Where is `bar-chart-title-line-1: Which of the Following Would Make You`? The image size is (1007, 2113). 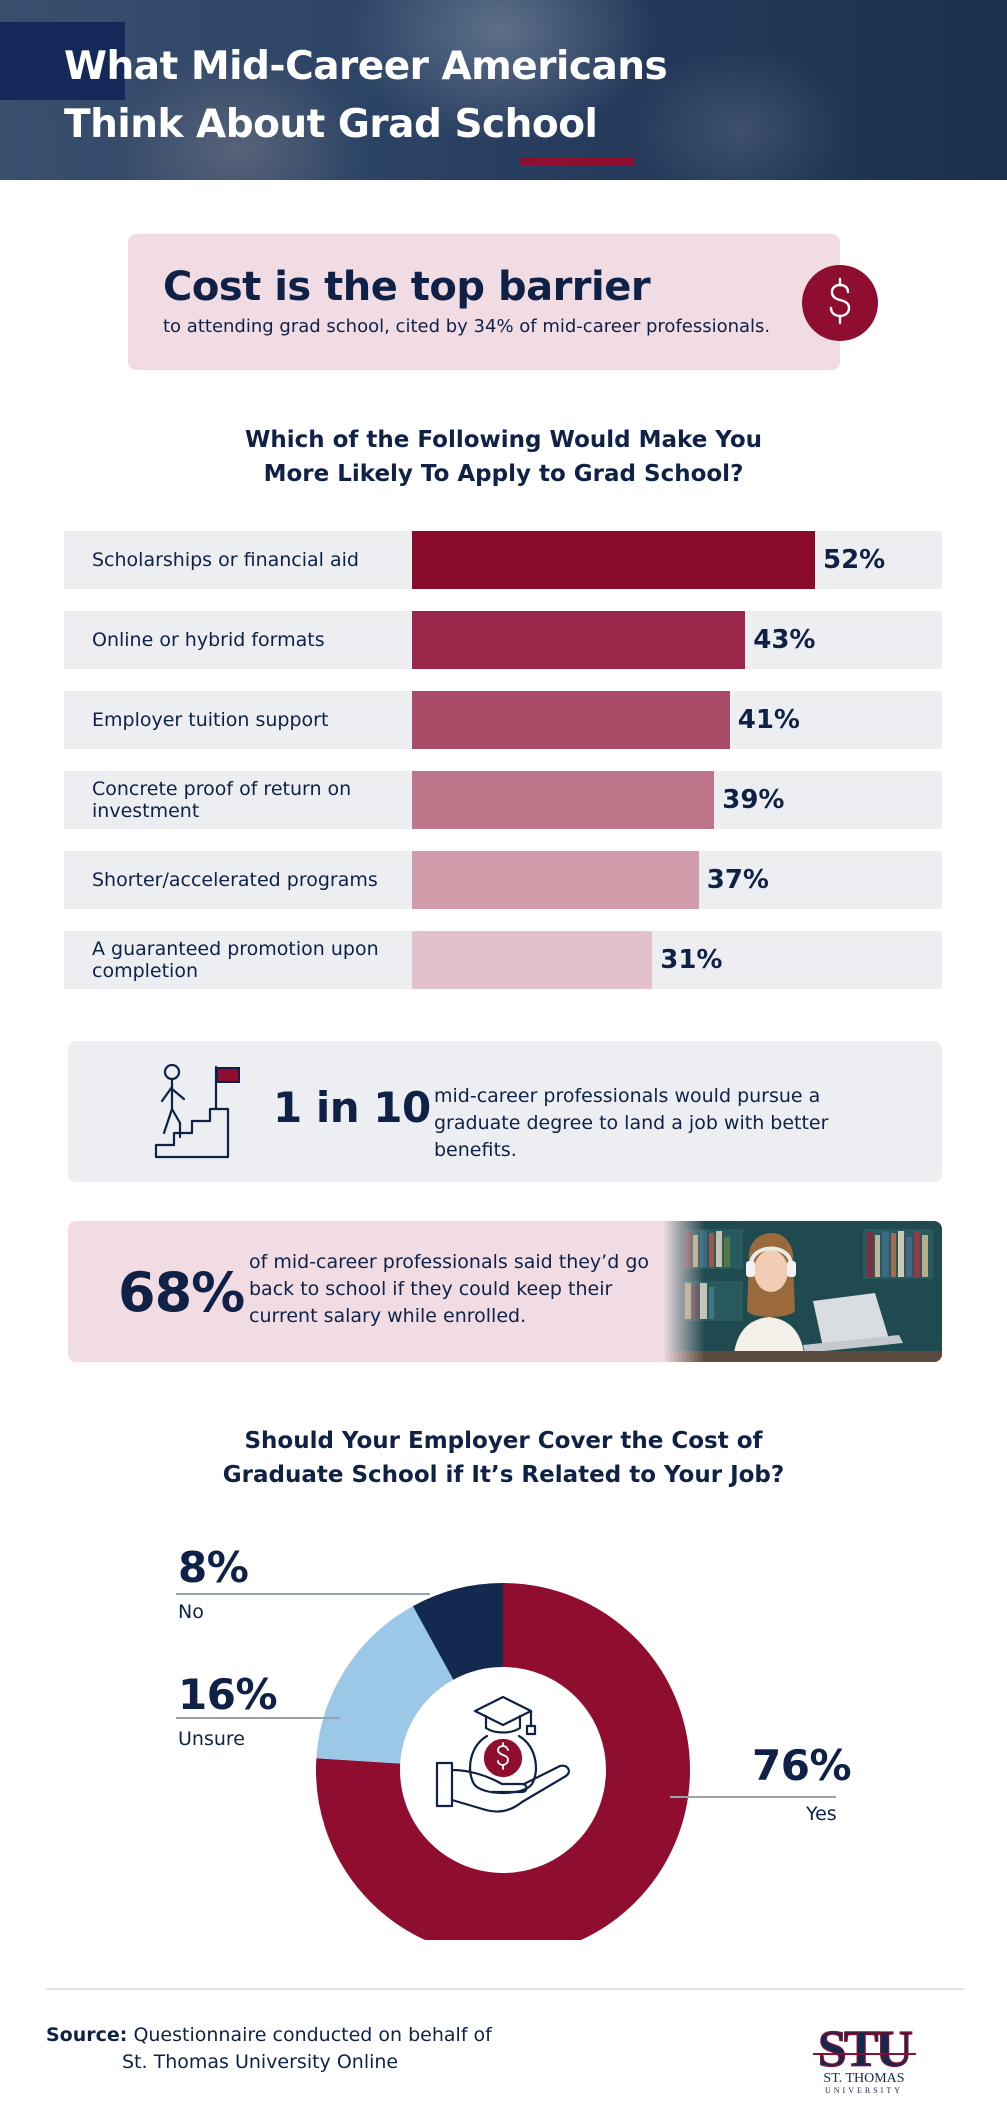
bar-chart-title-line-1: Which of the Following Would Make You is located at coordinates (503, 440).